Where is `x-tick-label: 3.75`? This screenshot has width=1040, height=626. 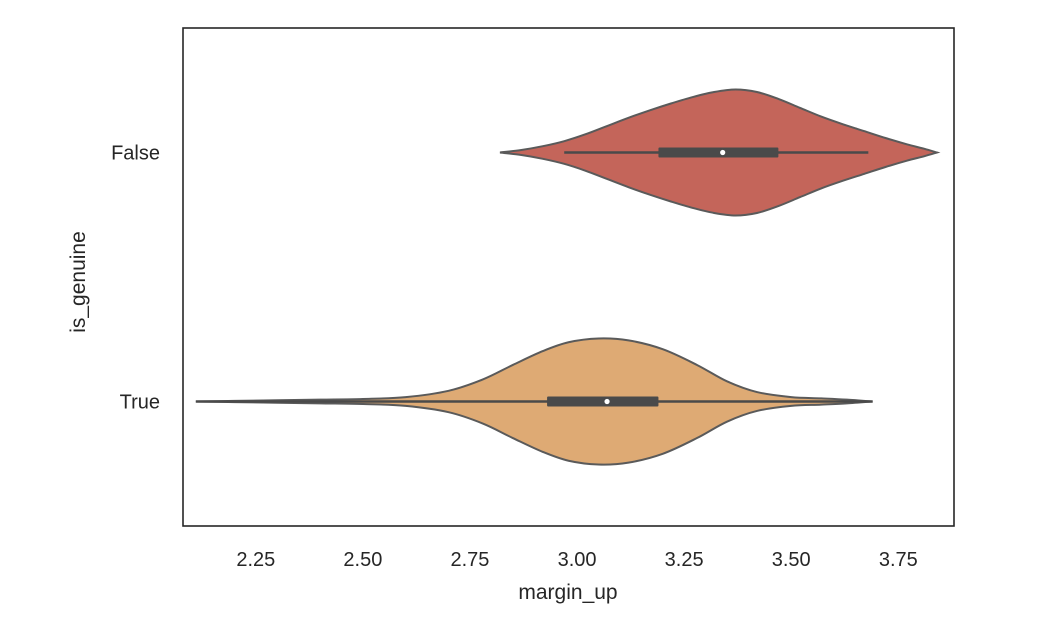
x-tick-label: 3.75 is located at coordinates (898, 560).